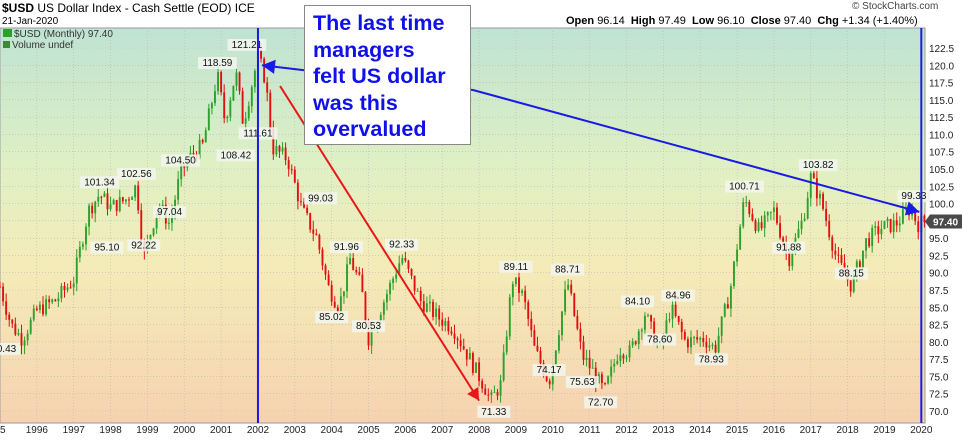  What do you see at coordinates (516, 267) in the screenshot?
I see `price-label: 89.11` at bounding box center [516, 267].